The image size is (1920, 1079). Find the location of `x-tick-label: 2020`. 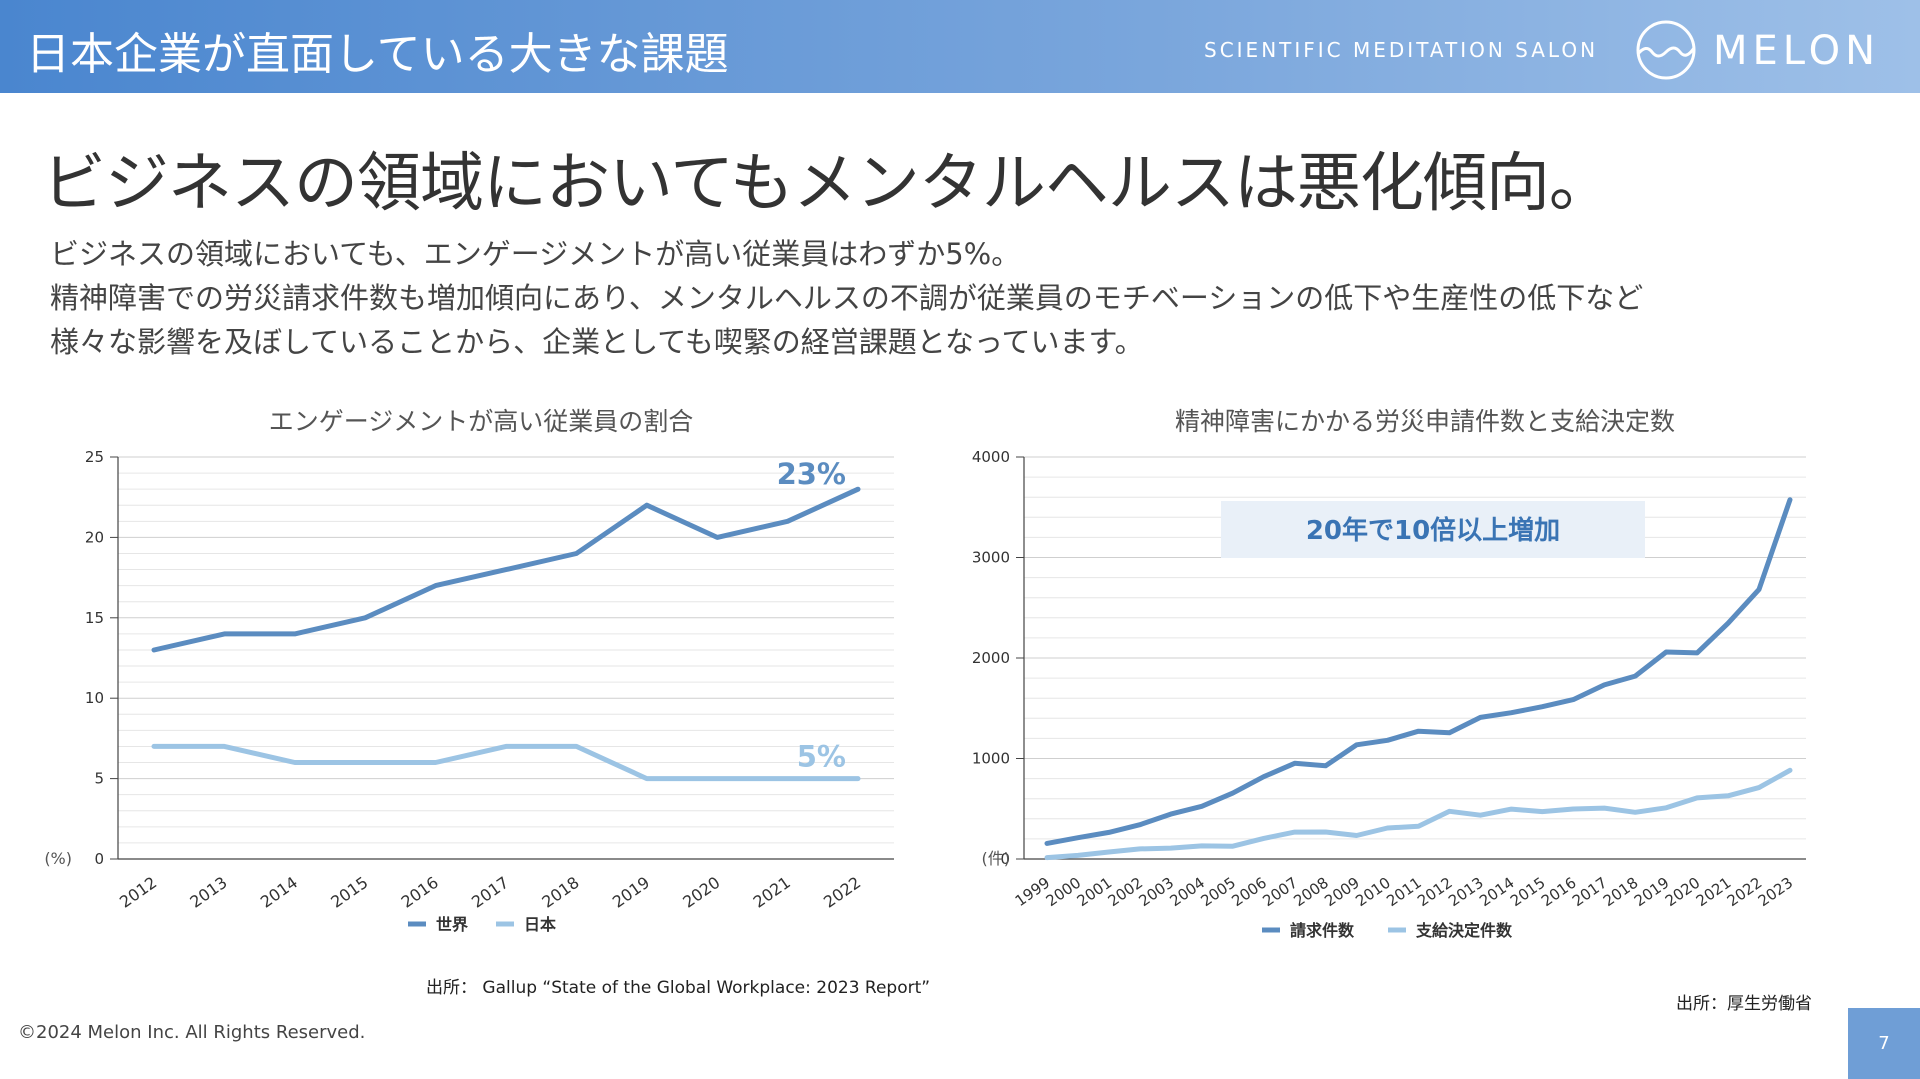

x-tick-label: 2020 is located at coordinates (701, 892).